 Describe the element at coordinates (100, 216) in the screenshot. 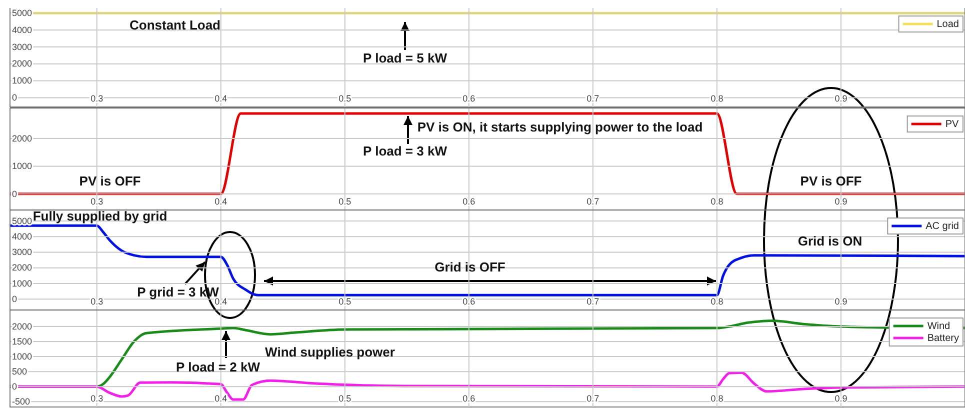

I see `annotation: Fully supplied by grid` at that location.